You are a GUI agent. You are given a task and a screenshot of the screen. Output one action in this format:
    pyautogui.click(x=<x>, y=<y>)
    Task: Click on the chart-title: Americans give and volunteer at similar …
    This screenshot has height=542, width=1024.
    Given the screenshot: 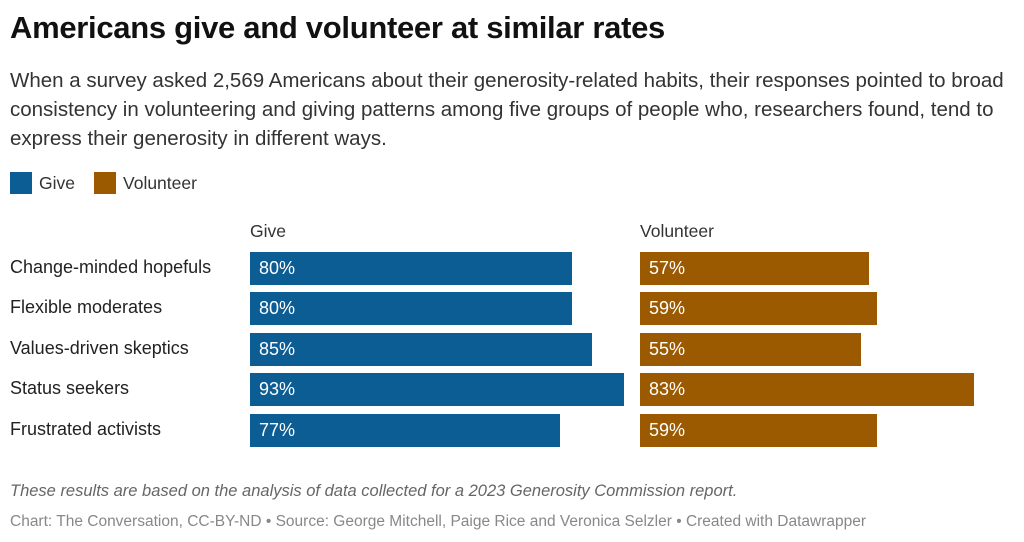 What is the action you would take?
    pyautogui.click(x=337, y=27)
    